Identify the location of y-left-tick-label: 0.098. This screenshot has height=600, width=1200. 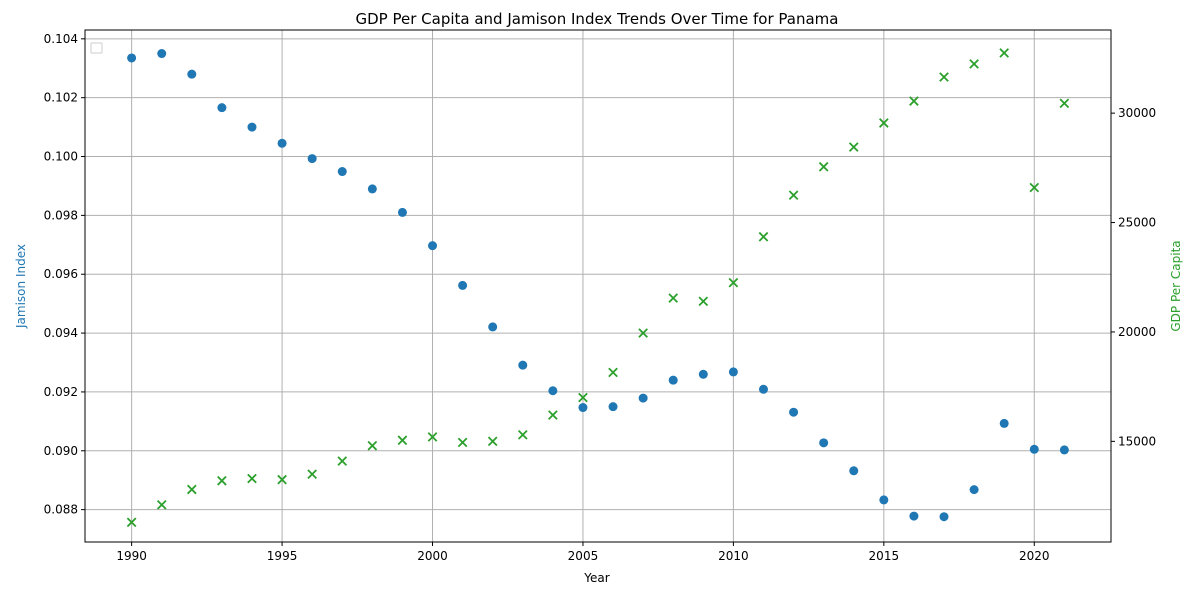
(61, 215).